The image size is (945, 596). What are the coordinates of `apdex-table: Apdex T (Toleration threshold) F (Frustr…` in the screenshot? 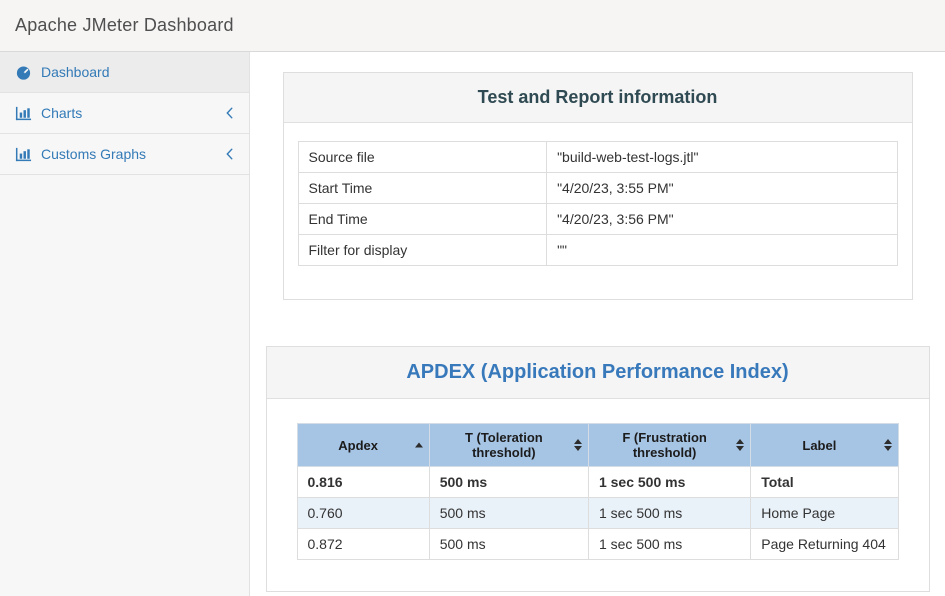 It's located at (597, 491).